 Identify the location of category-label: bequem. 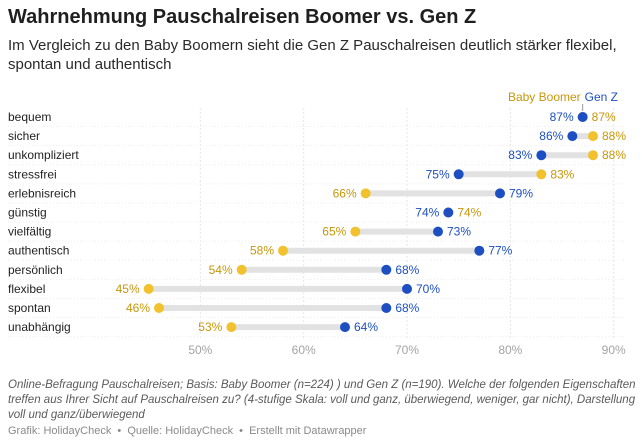
(29, 117).